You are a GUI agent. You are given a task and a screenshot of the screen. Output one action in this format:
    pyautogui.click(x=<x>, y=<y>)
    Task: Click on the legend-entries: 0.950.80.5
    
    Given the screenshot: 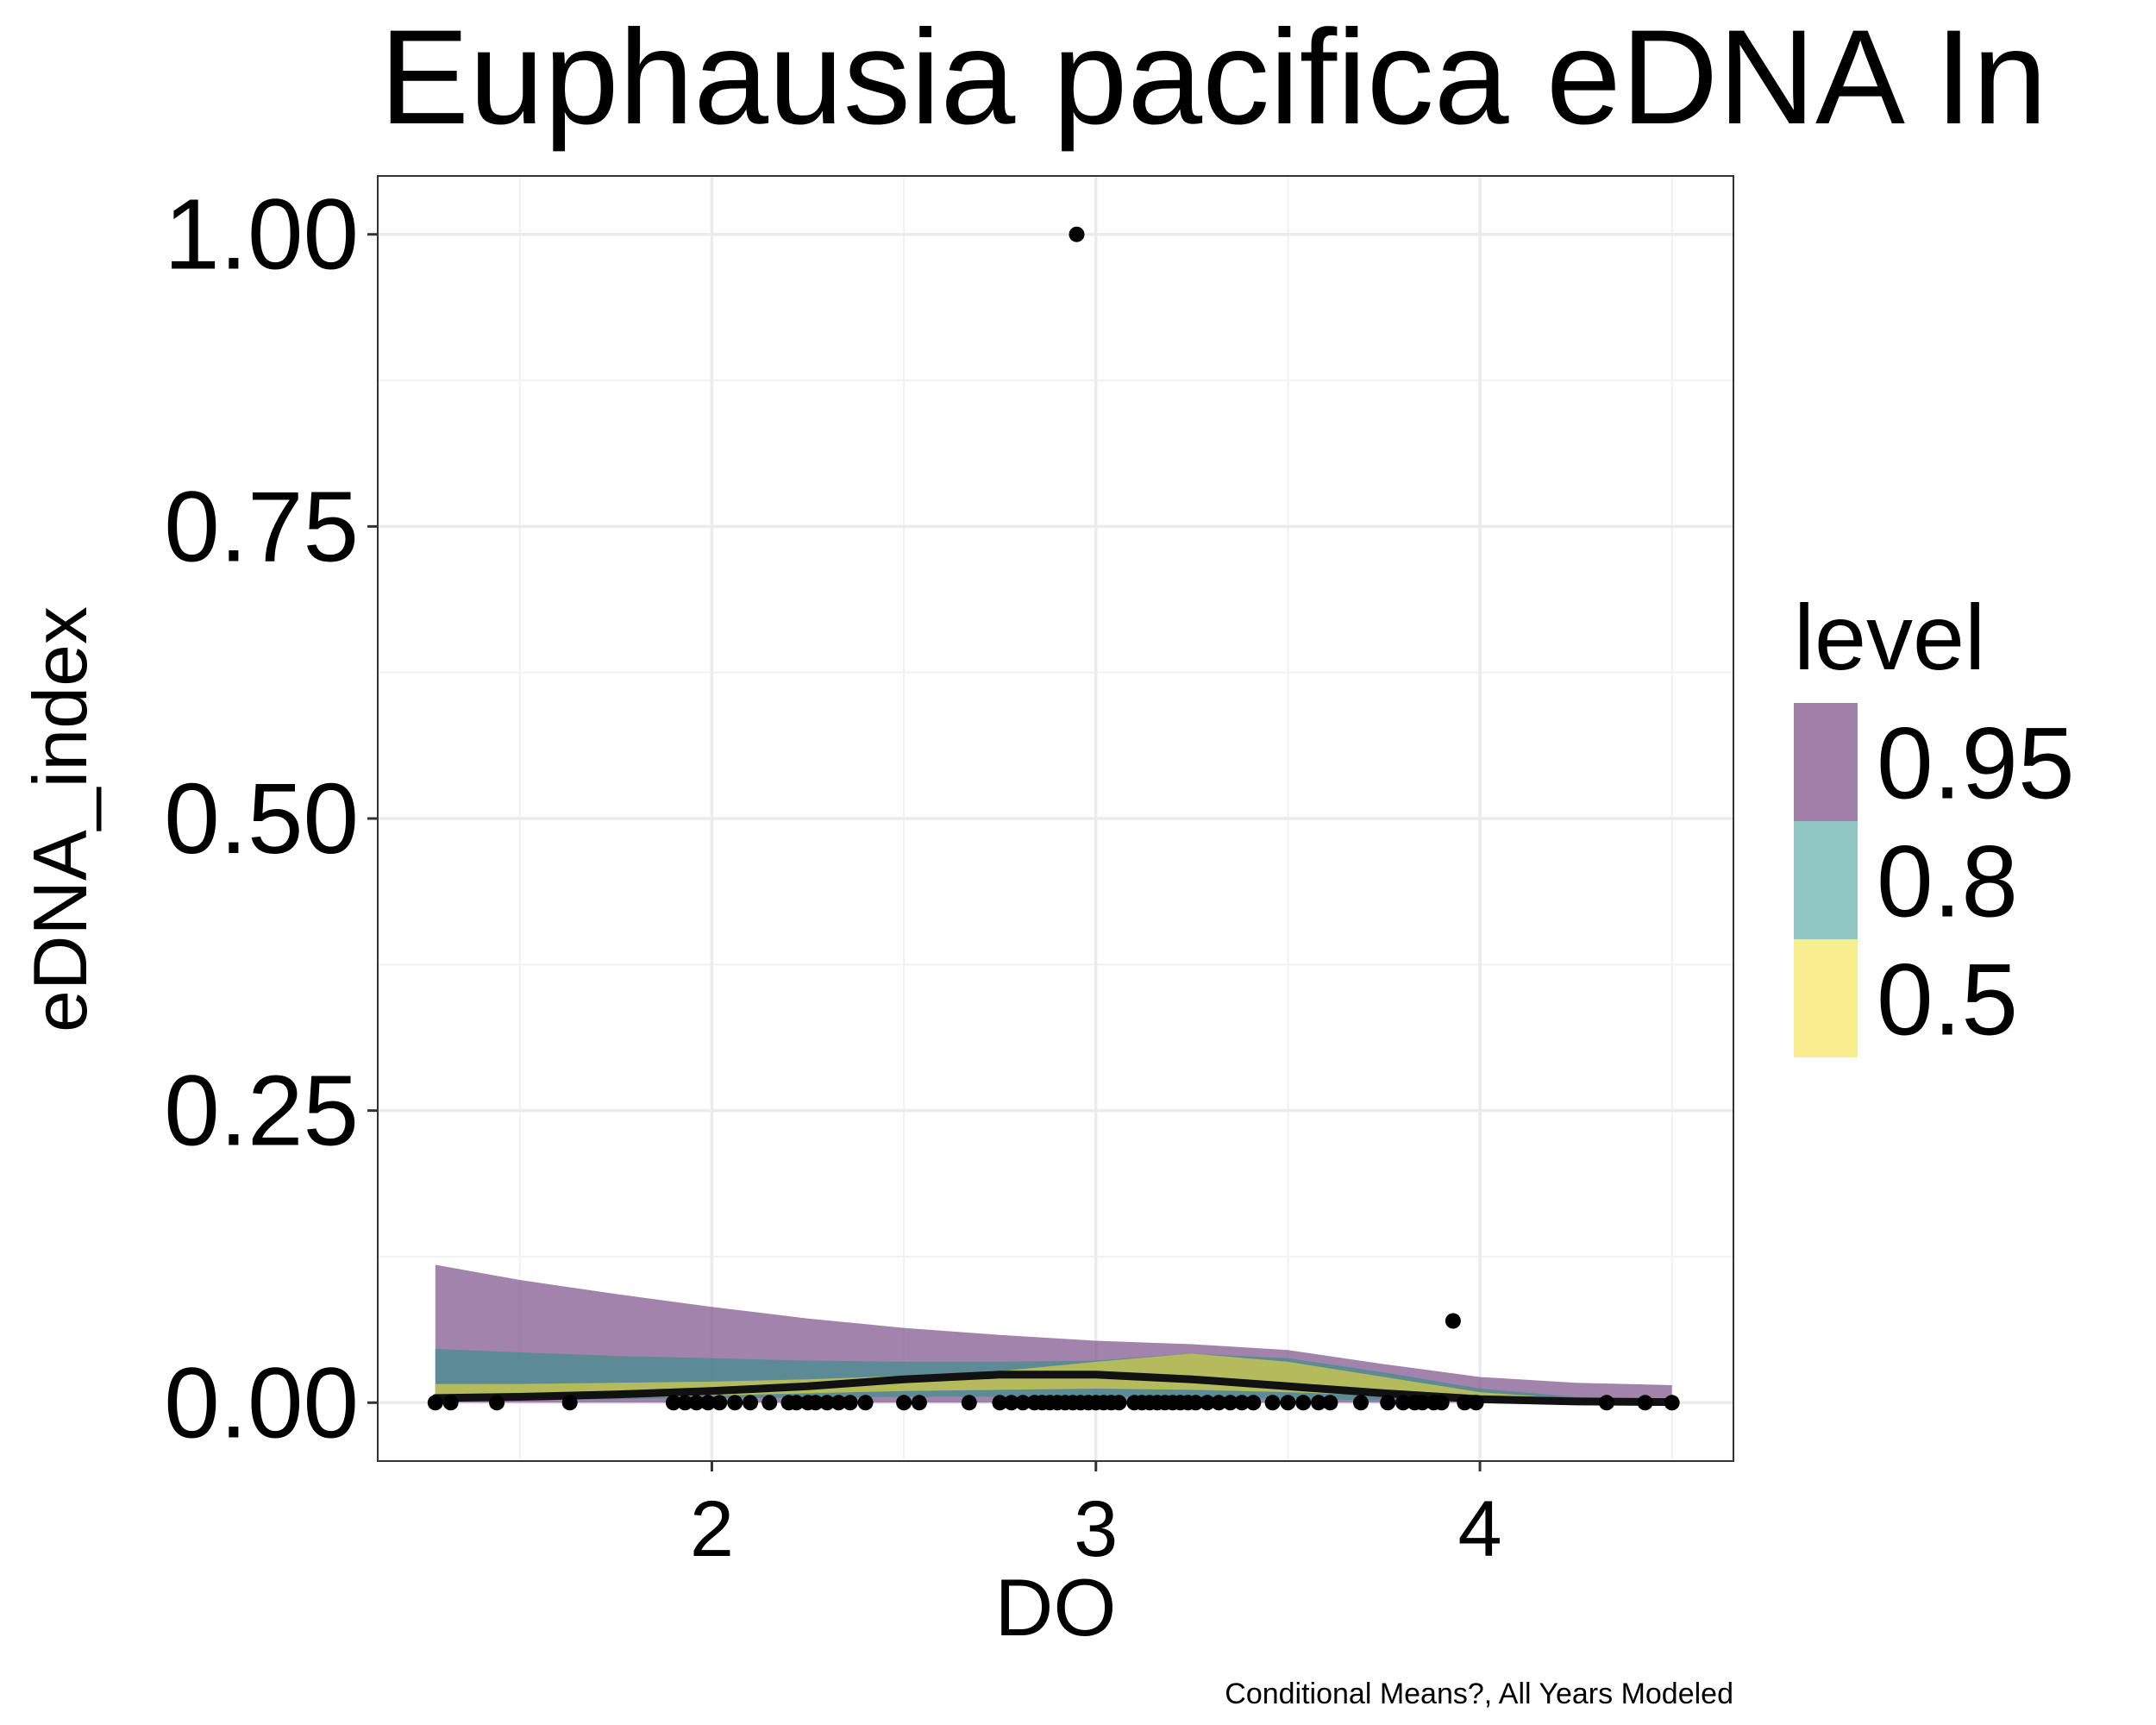 What is the action you would take?
    pyautogui.click(x=1935, y=880)
    